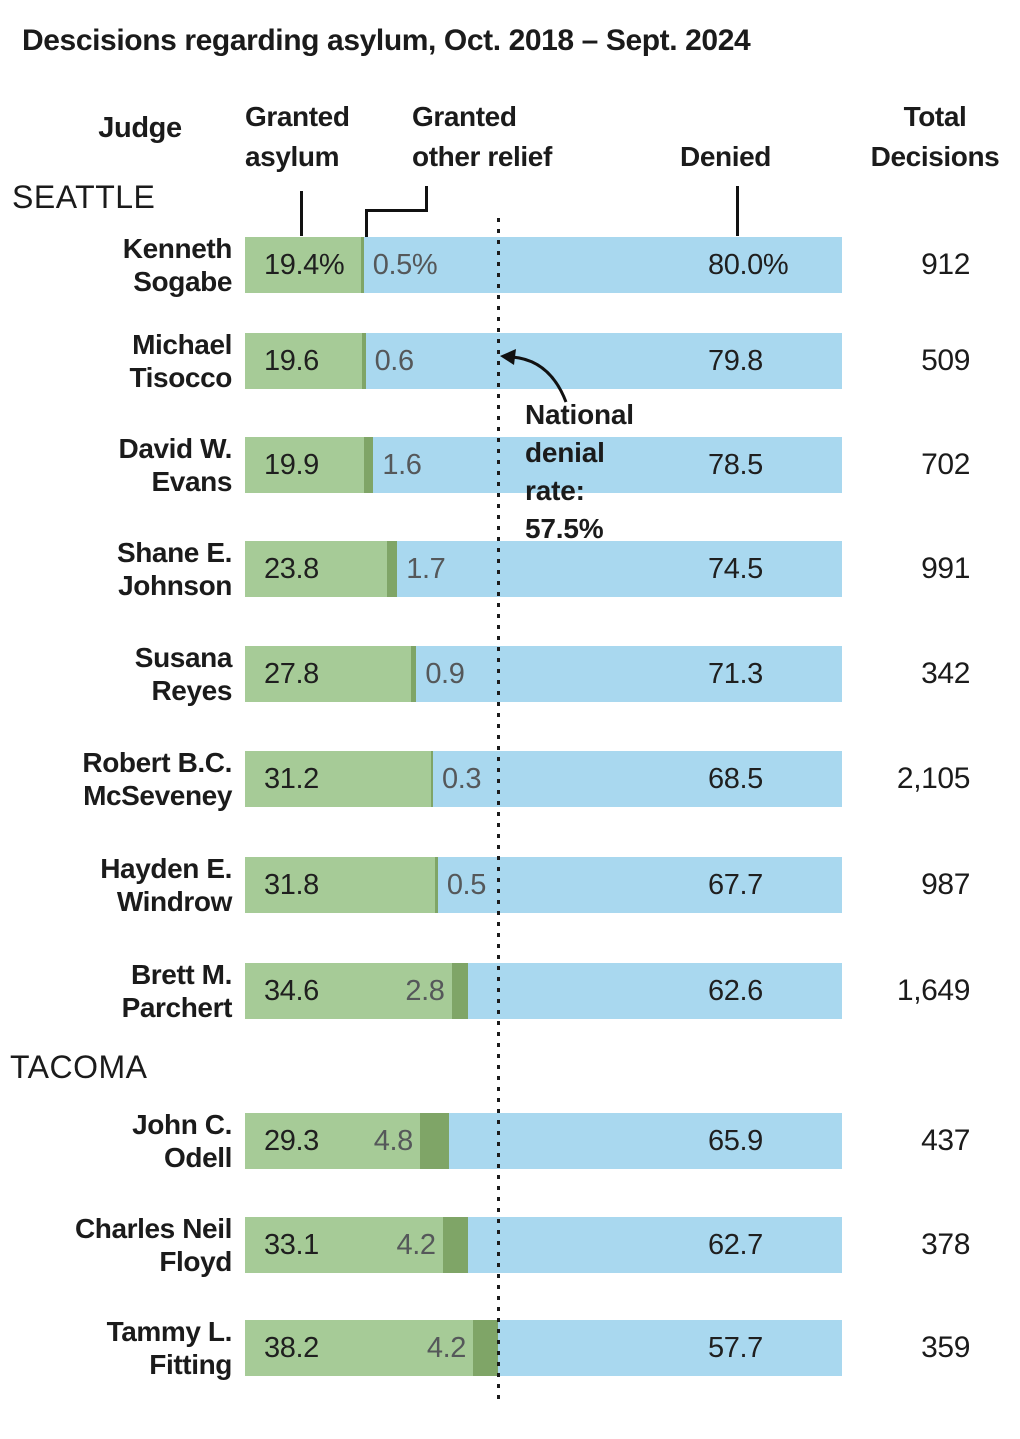 This screenshot has height=1439, width=1020. What do you see at coordinates (291, 568) in the screenshot?
I see `granted-asylum-value: 23.8` at bounding box center [291, 568].